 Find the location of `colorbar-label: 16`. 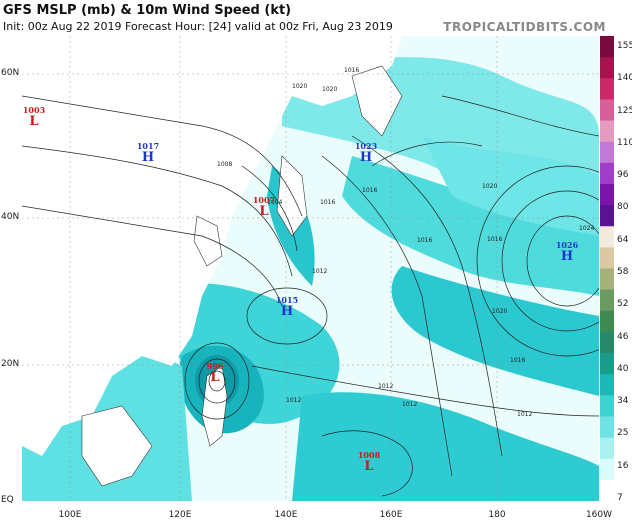

colorbar-label: 16 is located at coordinates (623, 465).